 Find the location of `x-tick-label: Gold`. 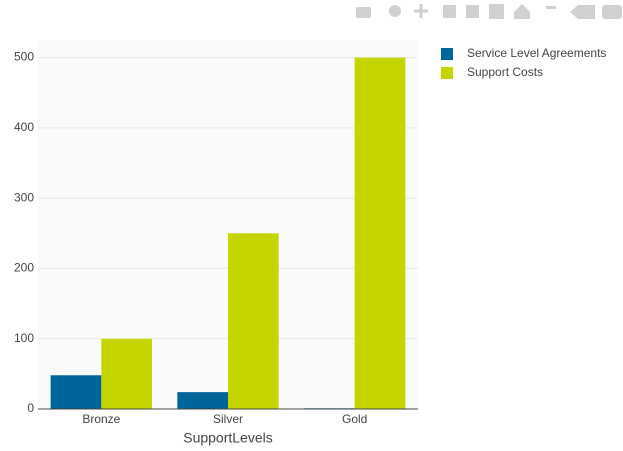

x-tick-label: Gold is located at coordinates (354, 419).